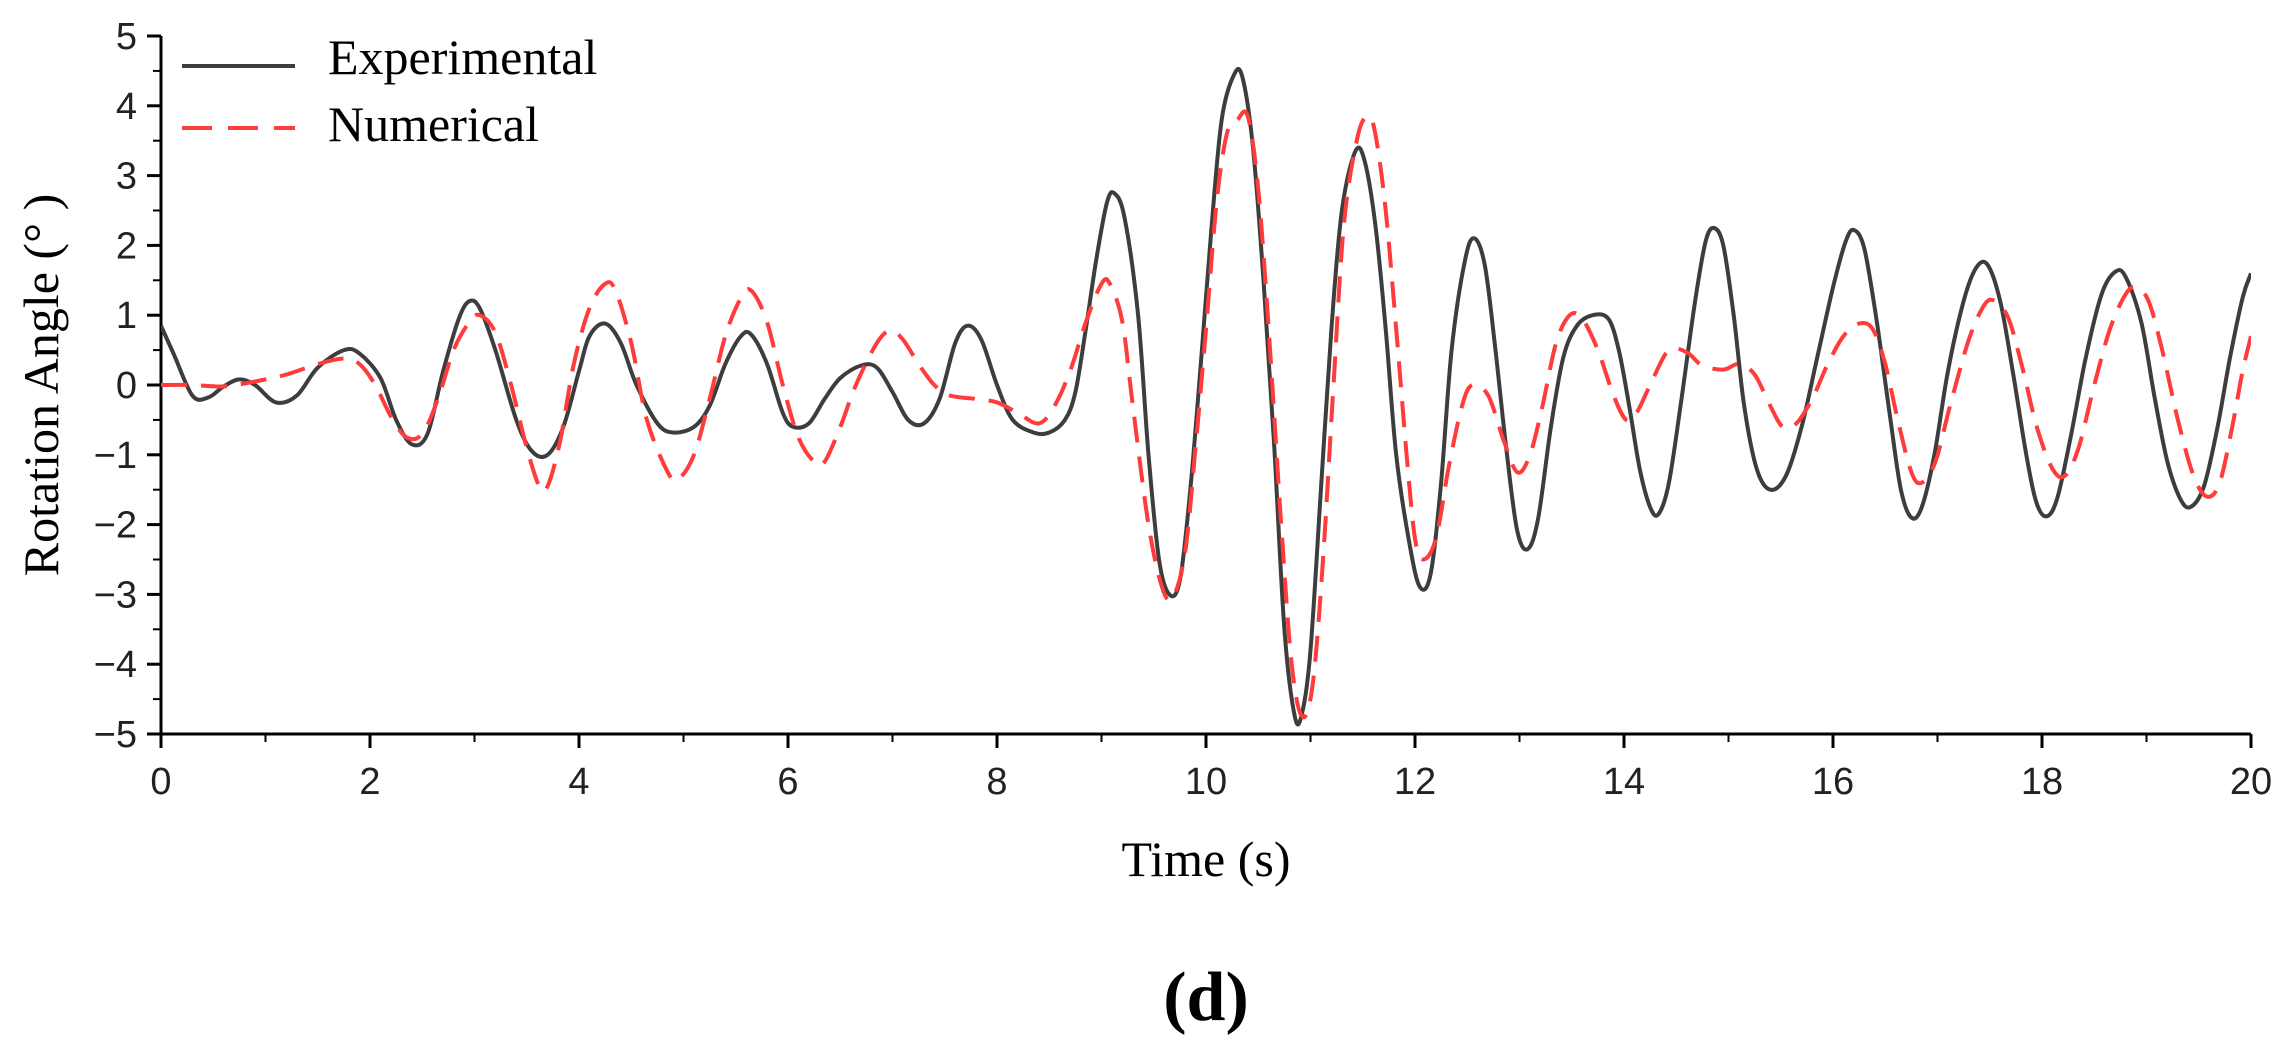 The height and width of the screenshot is (1056, 2283). Describe the element at coordinates (115, 456) in the screenshot. I see `y-tick-label: −1` at that location.